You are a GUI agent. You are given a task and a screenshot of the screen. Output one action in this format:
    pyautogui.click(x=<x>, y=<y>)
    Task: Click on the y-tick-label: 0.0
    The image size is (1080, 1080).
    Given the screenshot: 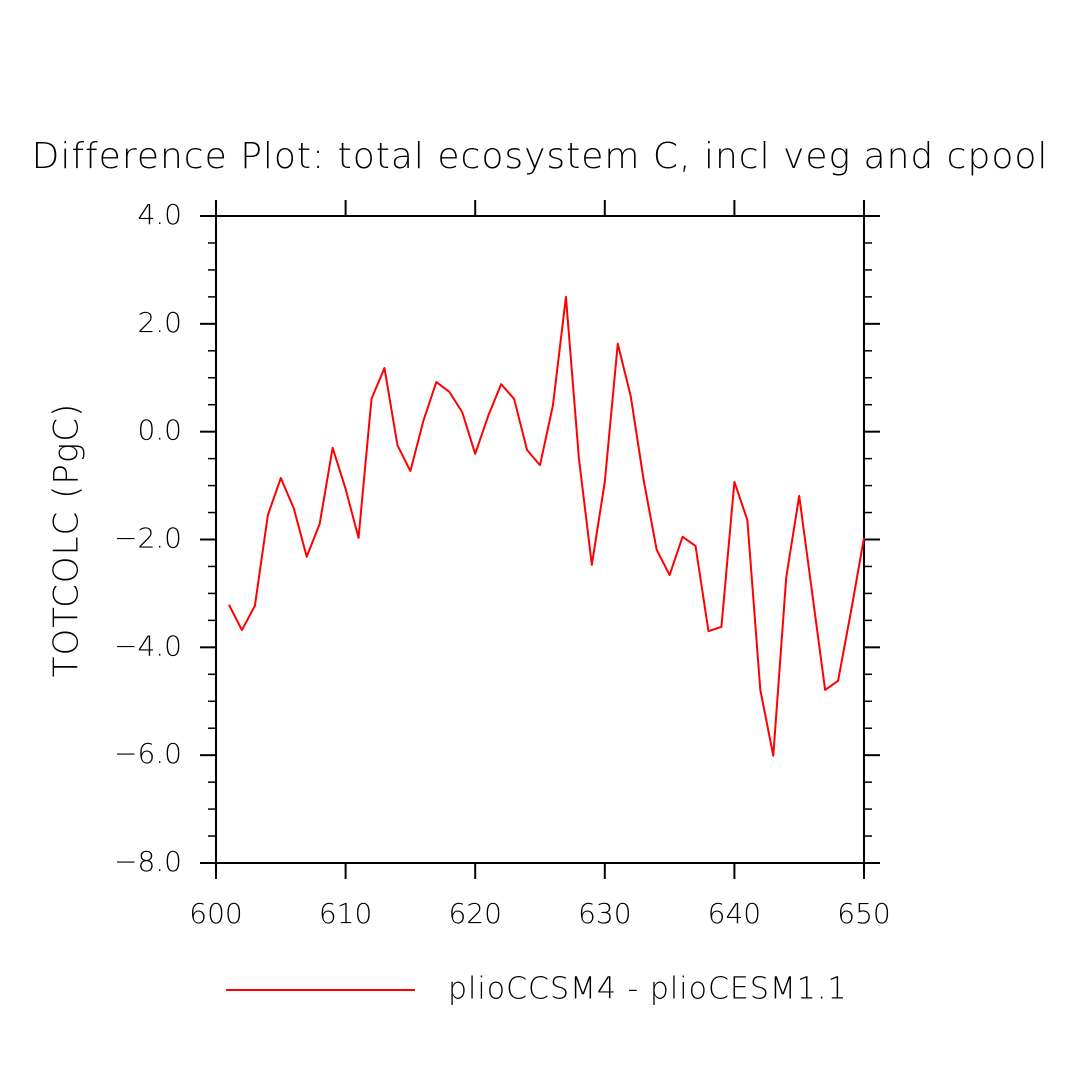 What is the action you would take?
    pyautogui.click(x=159, y=430)
    